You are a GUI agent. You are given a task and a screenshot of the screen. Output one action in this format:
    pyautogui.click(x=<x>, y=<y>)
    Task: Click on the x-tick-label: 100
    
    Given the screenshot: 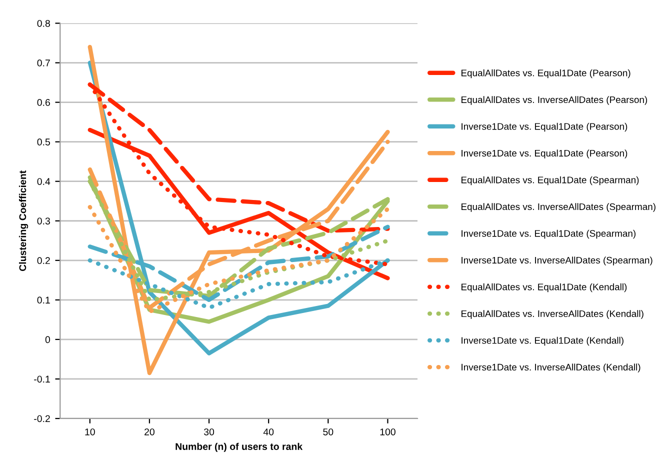 What is the action you would take?
    pyautogui.click(x=388, y=432)
    